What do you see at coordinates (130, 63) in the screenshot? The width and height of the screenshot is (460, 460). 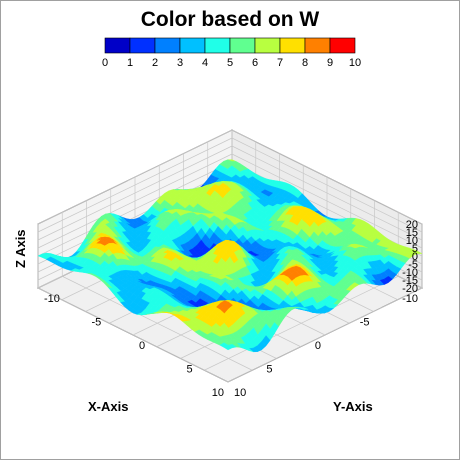 I see `colorbar-tick-label: 1` at bounding box center [130, 63].